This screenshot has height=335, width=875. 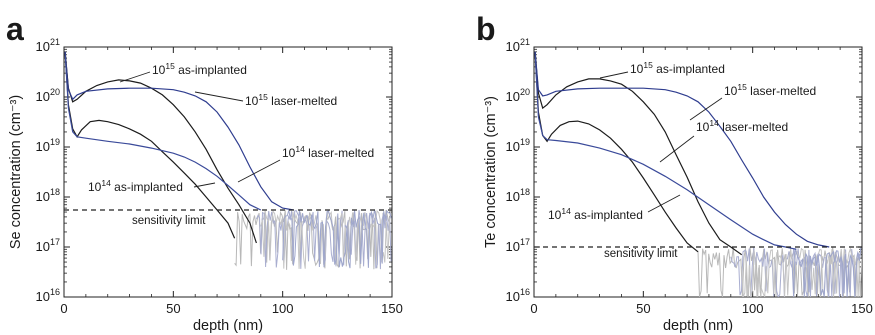 I want to click on y-axis-label: Te concentration (cm⁻³), so click(x=491, y=172).